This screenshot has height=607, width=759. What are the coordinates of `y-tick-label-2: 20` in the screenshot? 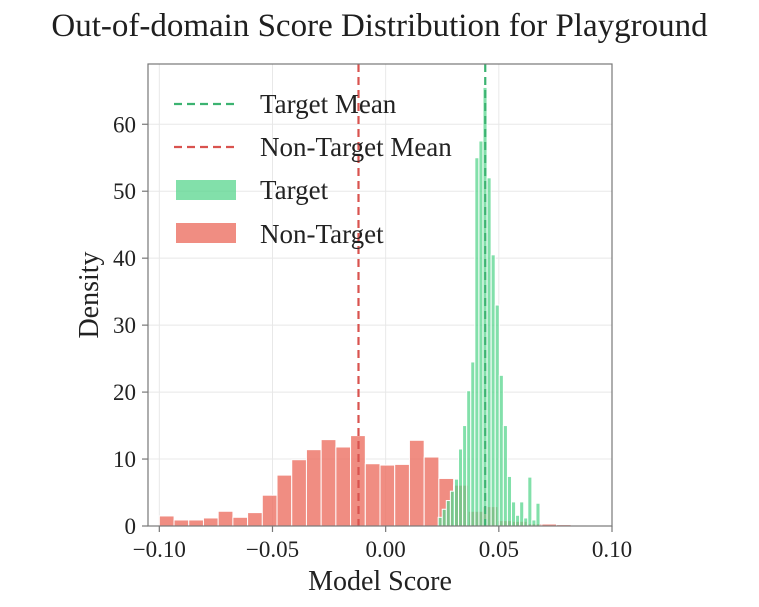 It's located at (124, 392).